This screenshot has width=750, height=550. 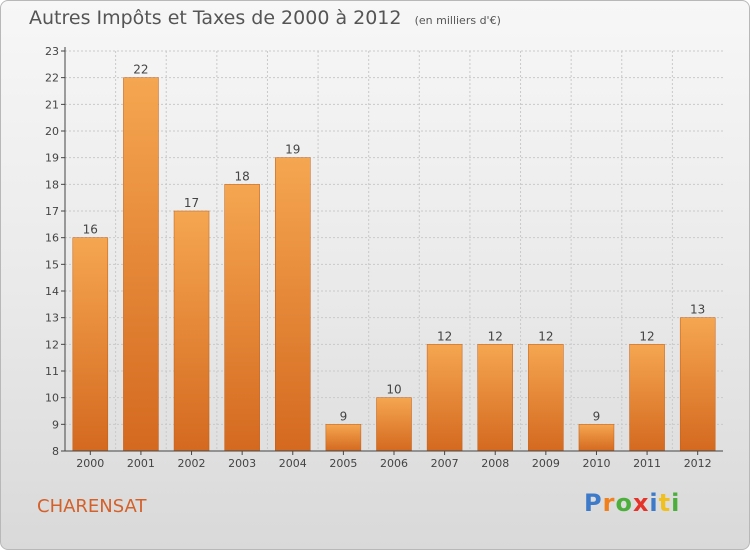 What do you see at coordinates (495, 336) in the screenshot?
I see `data-label-2008: 12` at bounding box center [495, 336].